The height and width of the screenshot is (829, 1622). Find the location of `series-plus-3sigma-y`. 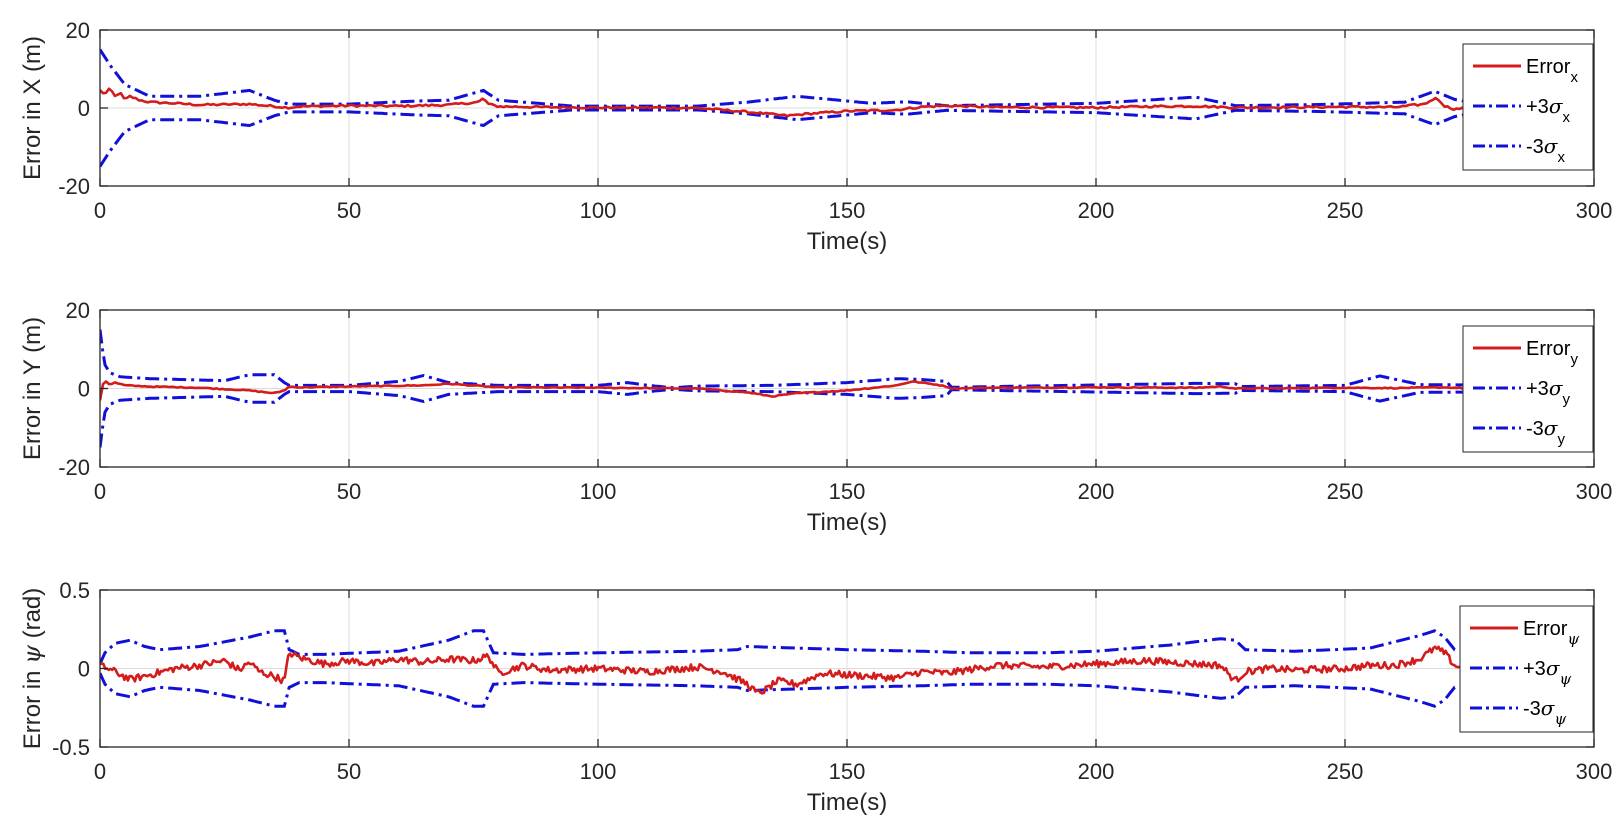

series-plus-3sigma-y is located at coordinates (785, 359).